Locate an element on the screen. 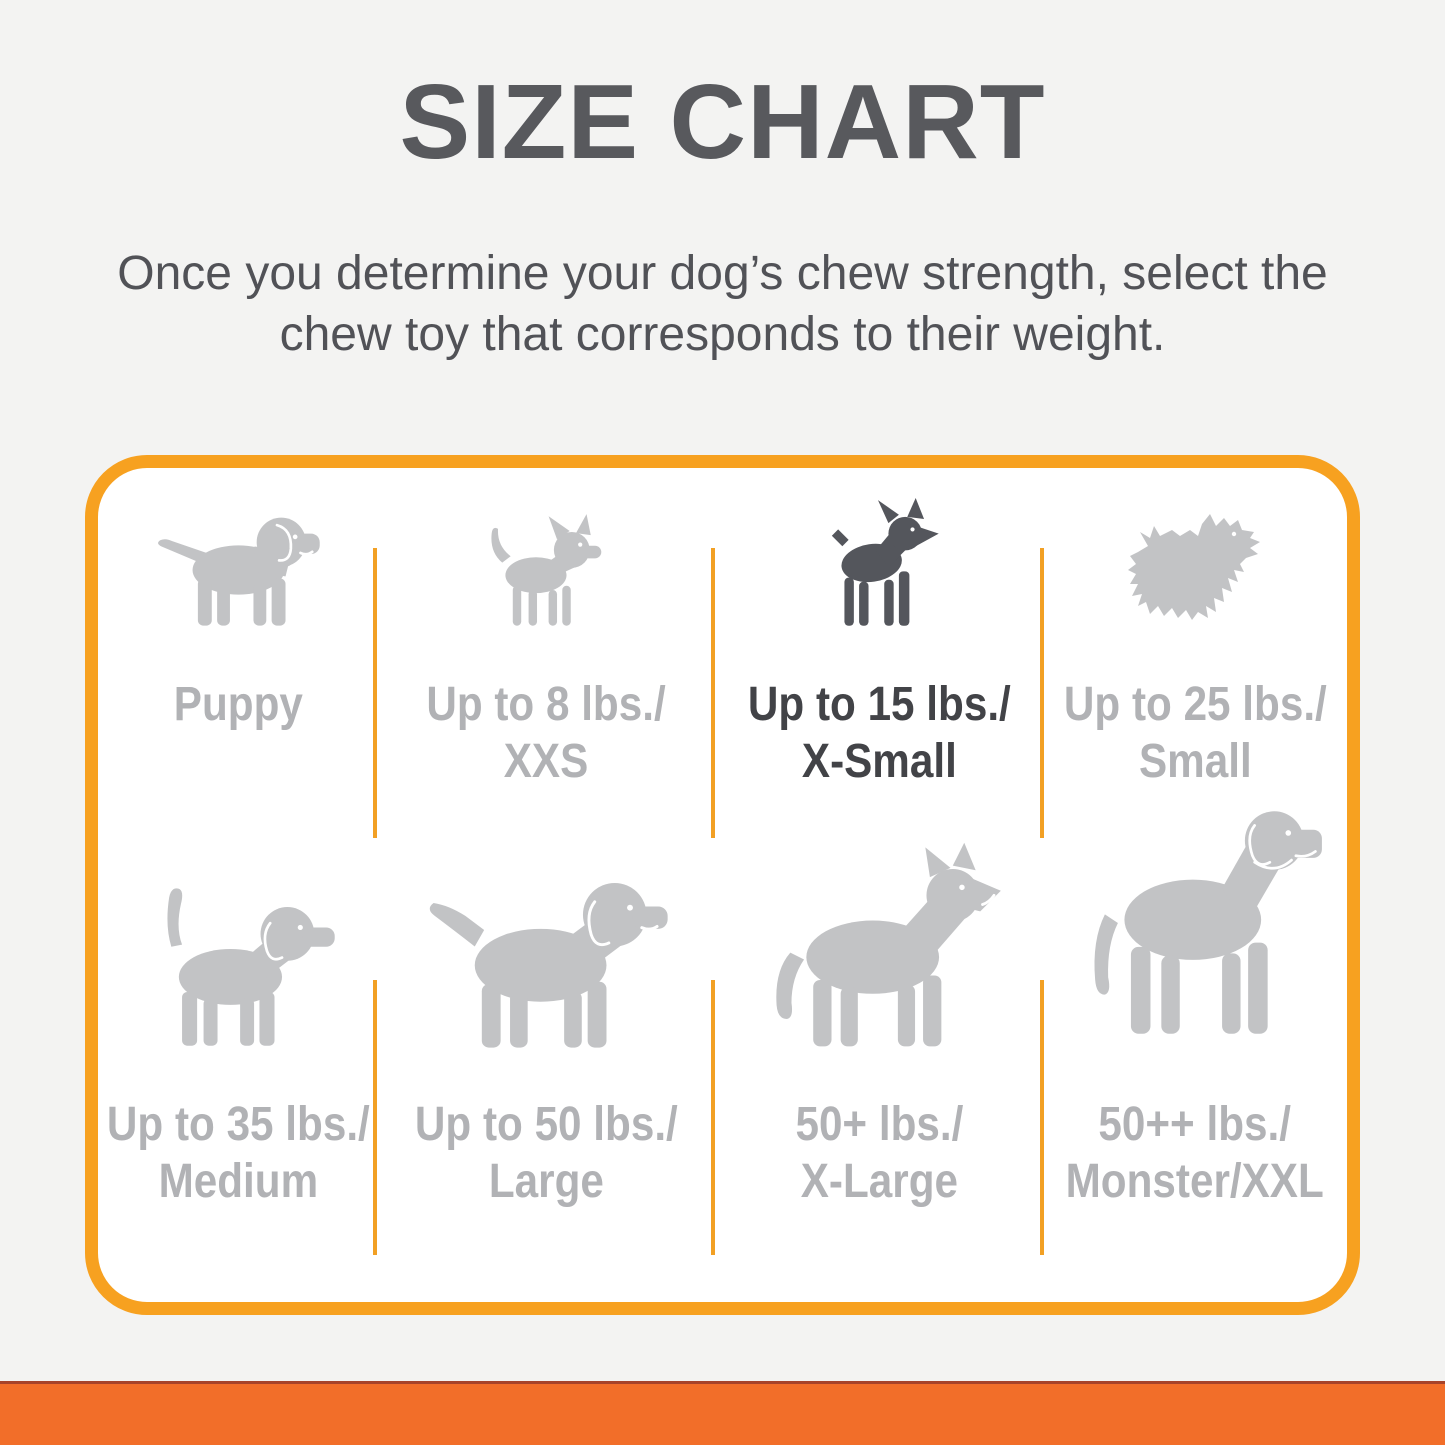  size-label-line1: 50++ lbs./ is located at coordinates (1195, 1124).